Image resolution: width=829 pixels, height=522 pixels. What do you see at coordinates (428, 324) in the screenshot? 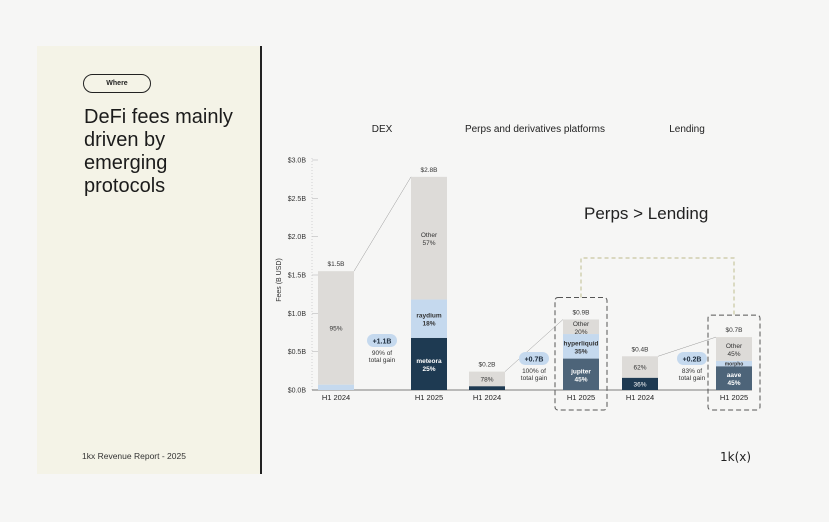
I see `segment-pct-label: 18%` at bounding box center [428, 324].